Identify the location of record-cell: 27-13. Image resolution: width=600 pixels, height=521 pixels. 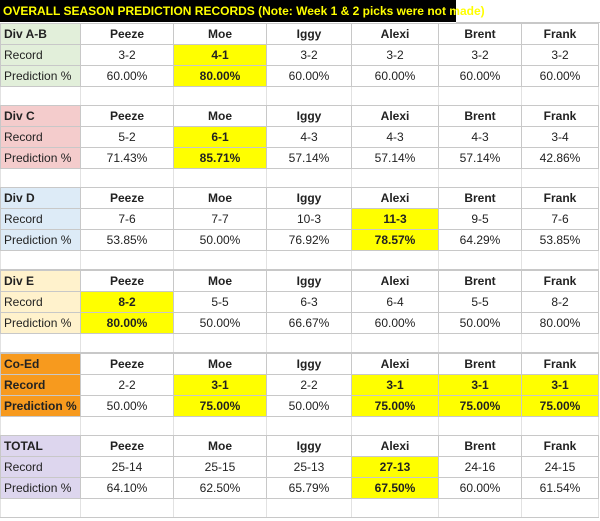
(395, 467).